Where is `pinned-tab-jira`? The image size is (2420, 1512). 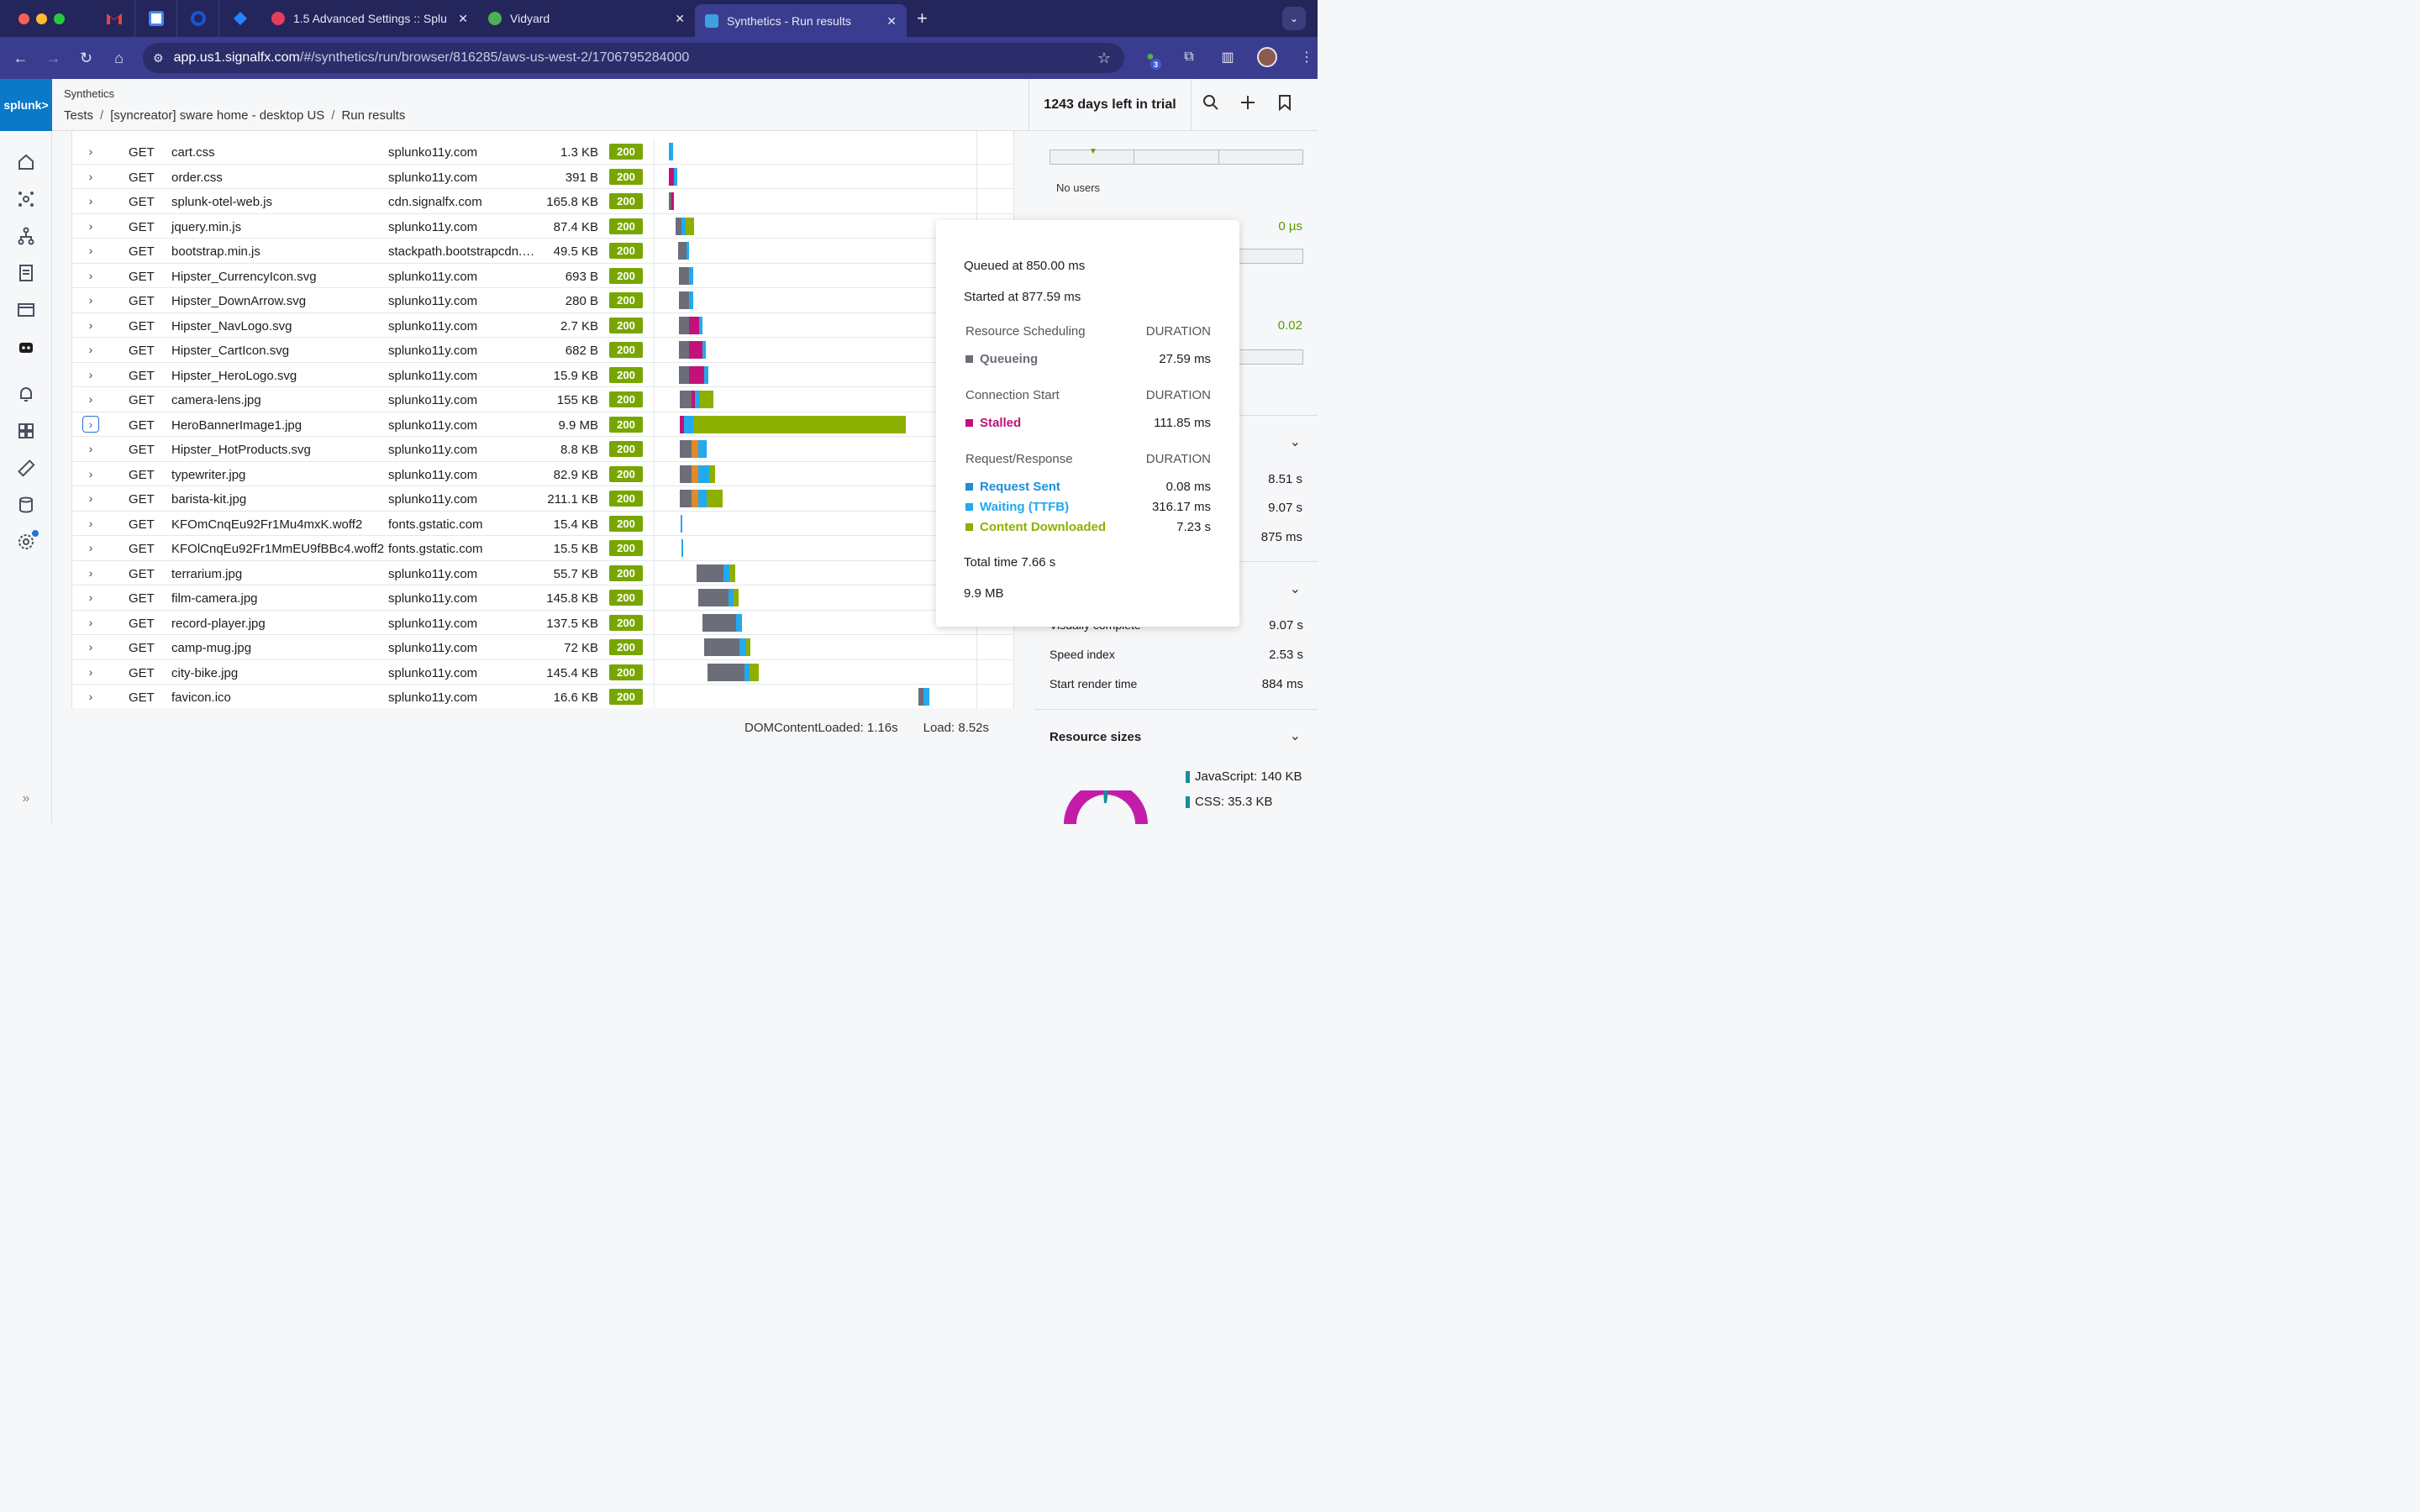
pinned-tab-jira is located at coordinates (240, 18).